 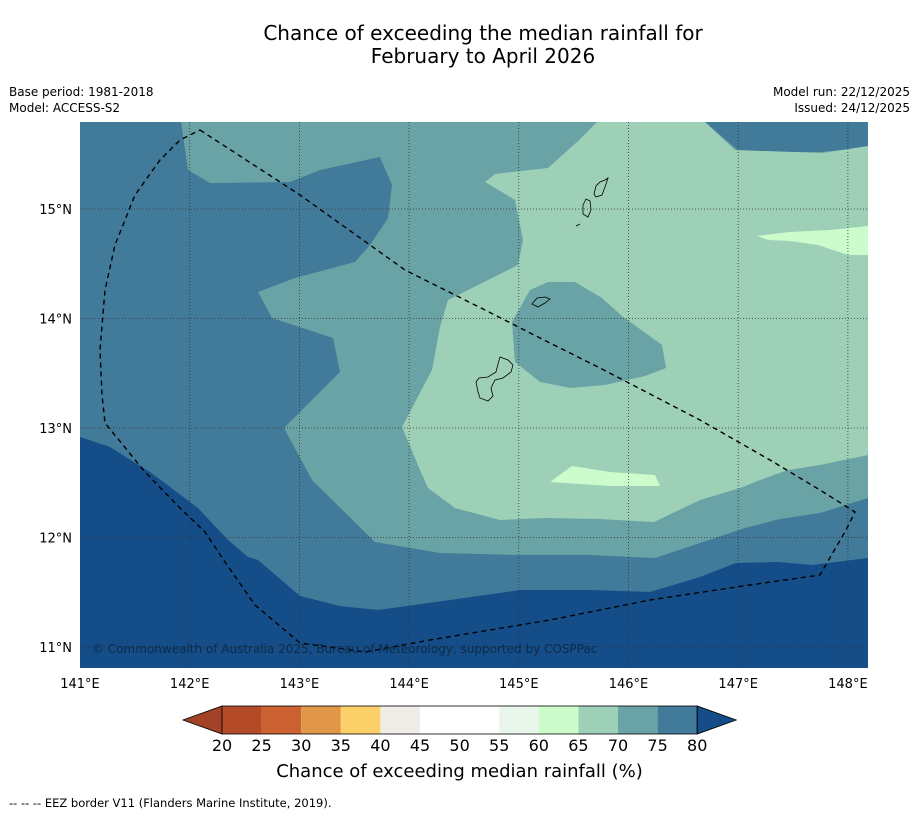 I want to click on model-run-date: Model run: 22/12/2025, so click(x=841, y=92).